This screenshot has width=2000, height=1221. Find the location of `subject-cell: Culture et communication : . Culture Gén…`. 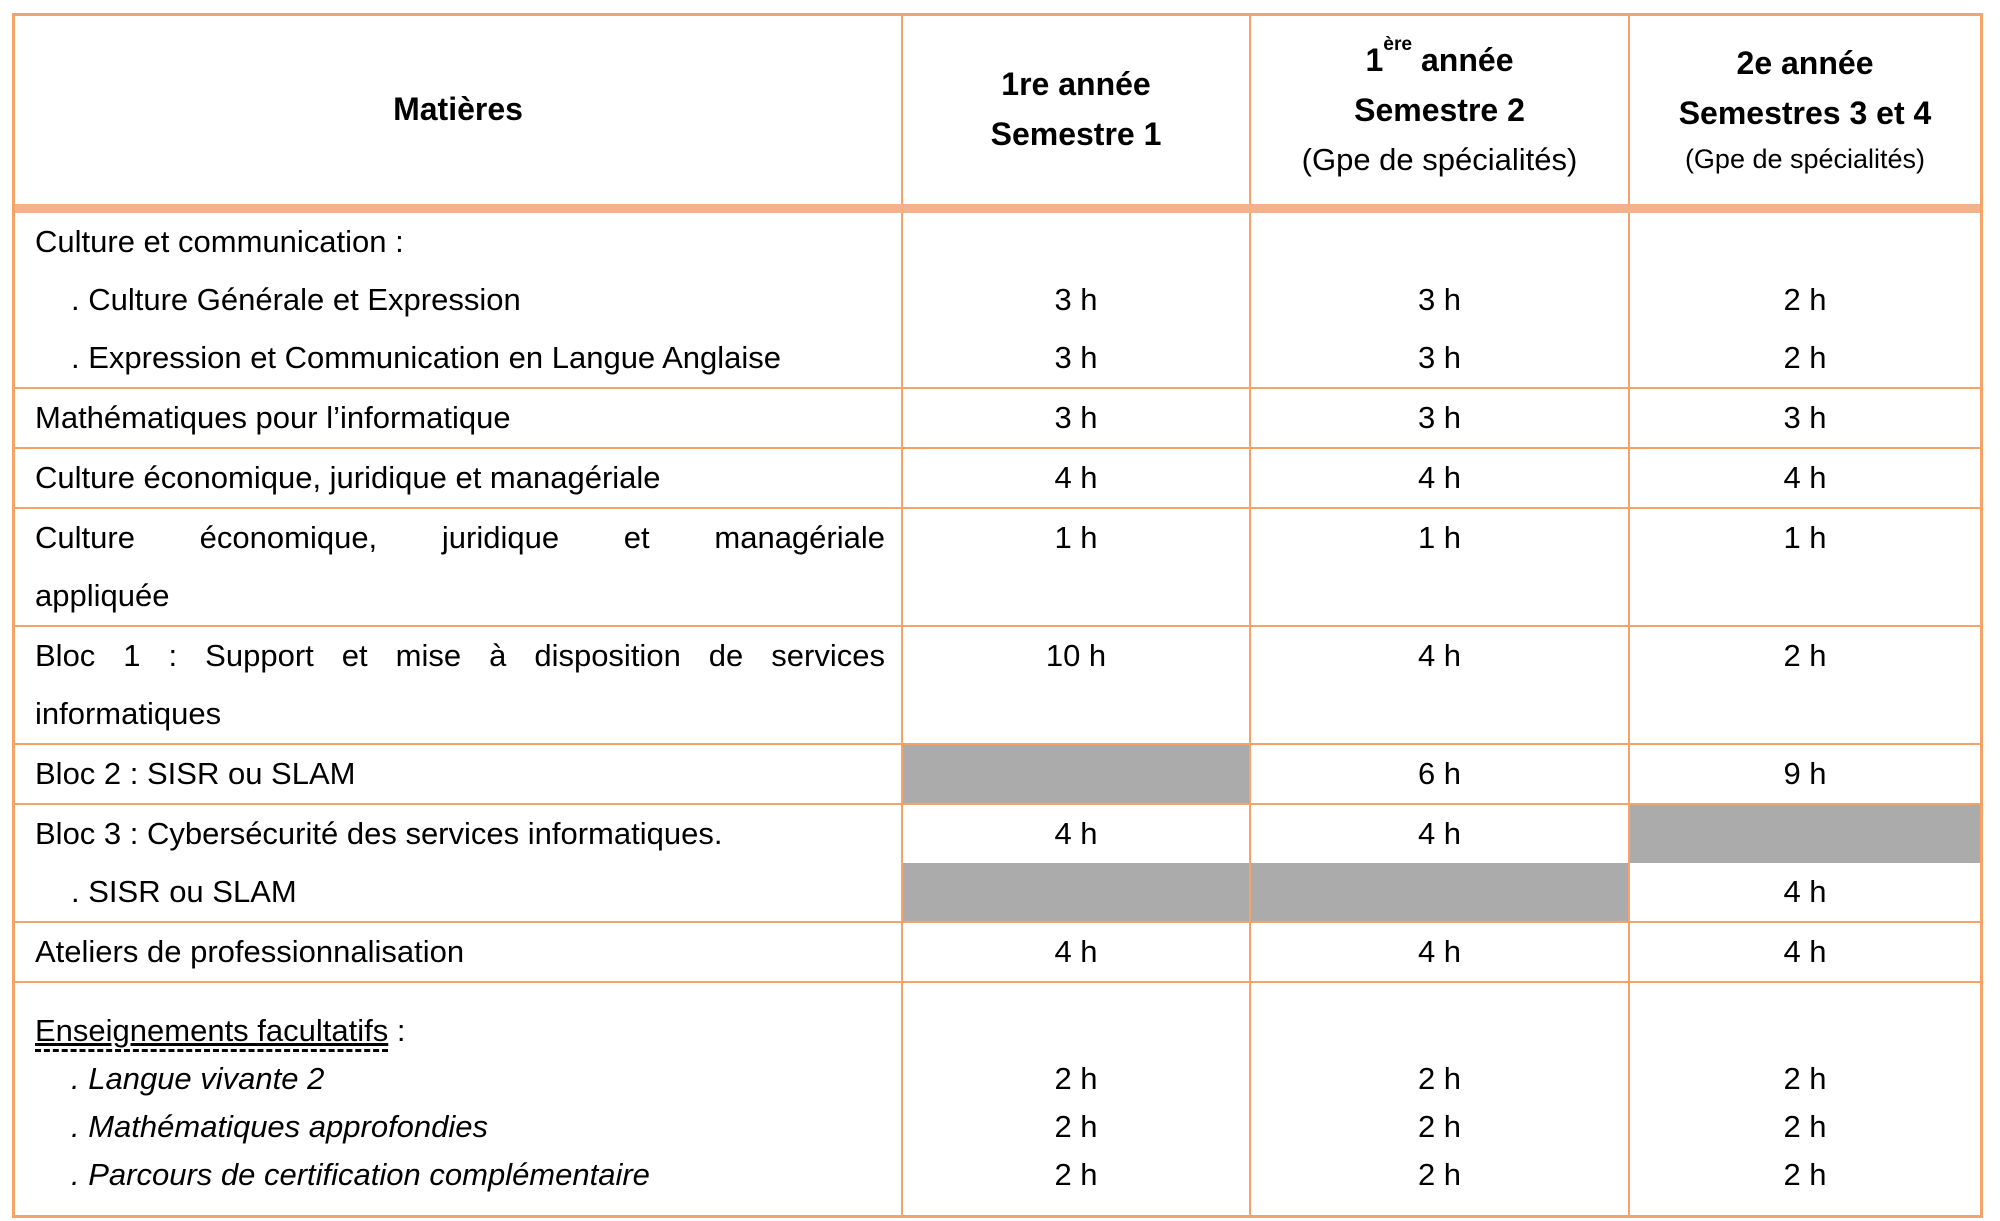

subject-cell: Culture et communication : . Culture Gén… is located at coordinates (458, 300).